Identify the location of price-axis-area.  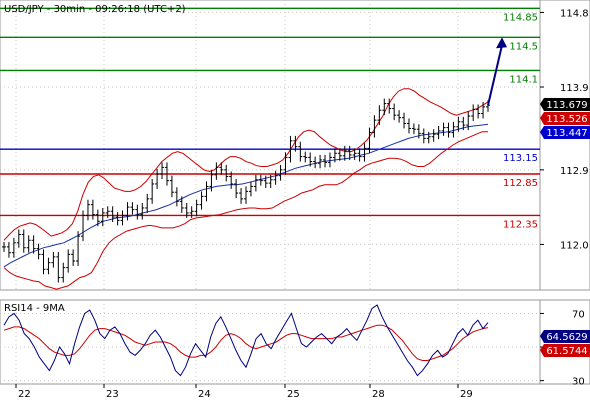
(564, 145).